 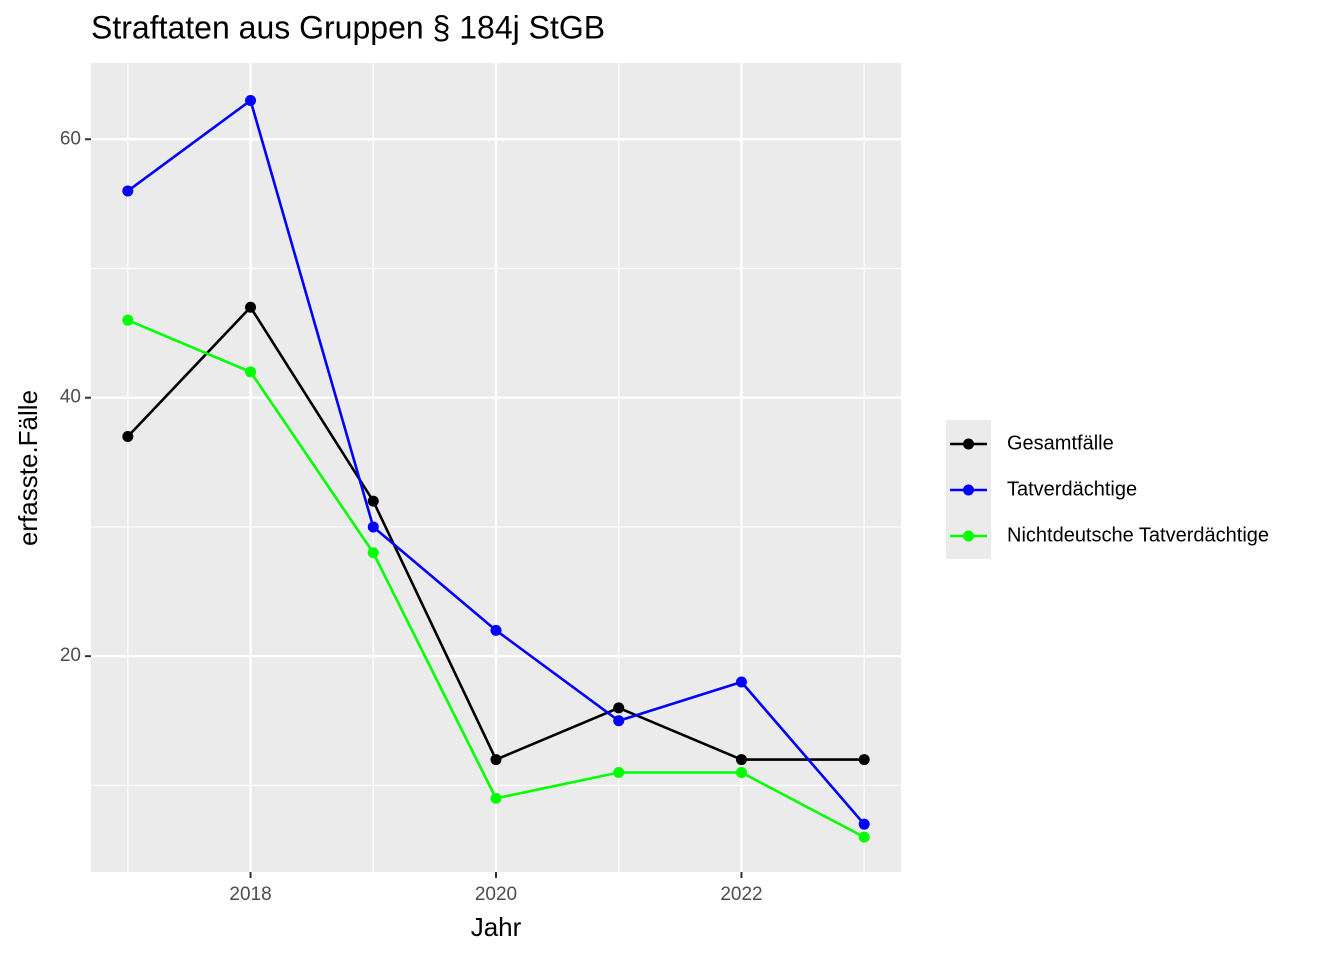 What do you see at coordinates (250, 894) in the screenshot?
I see `x-tick-label: 2018` at bounding box center [250, 894].